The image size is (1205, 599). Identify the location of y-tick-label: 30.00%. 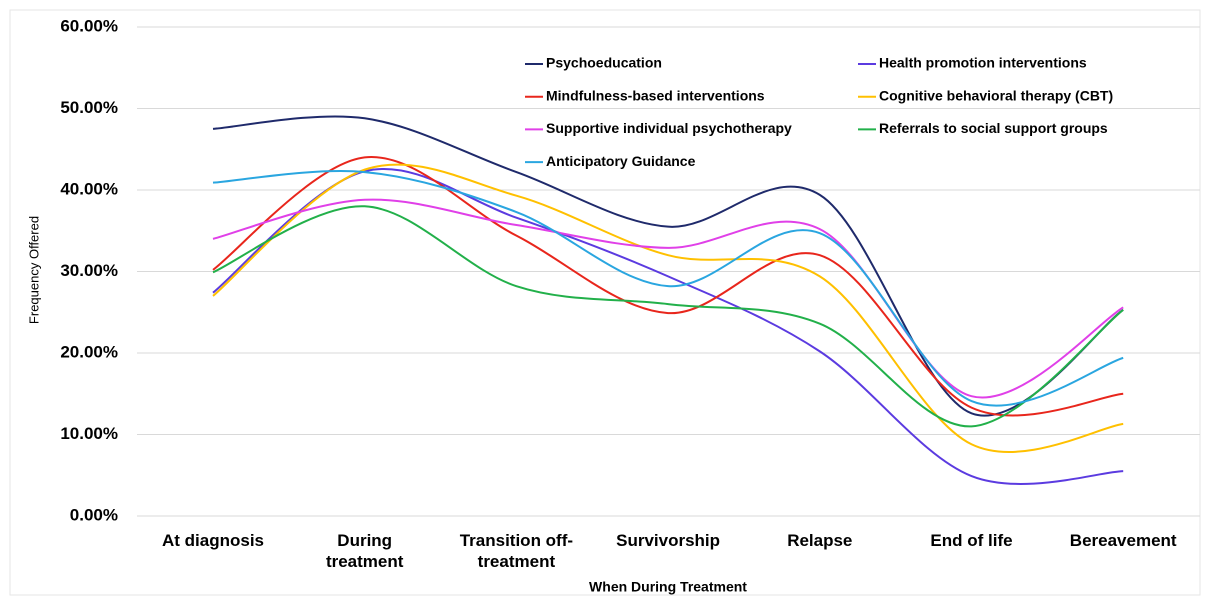
(89, 270).